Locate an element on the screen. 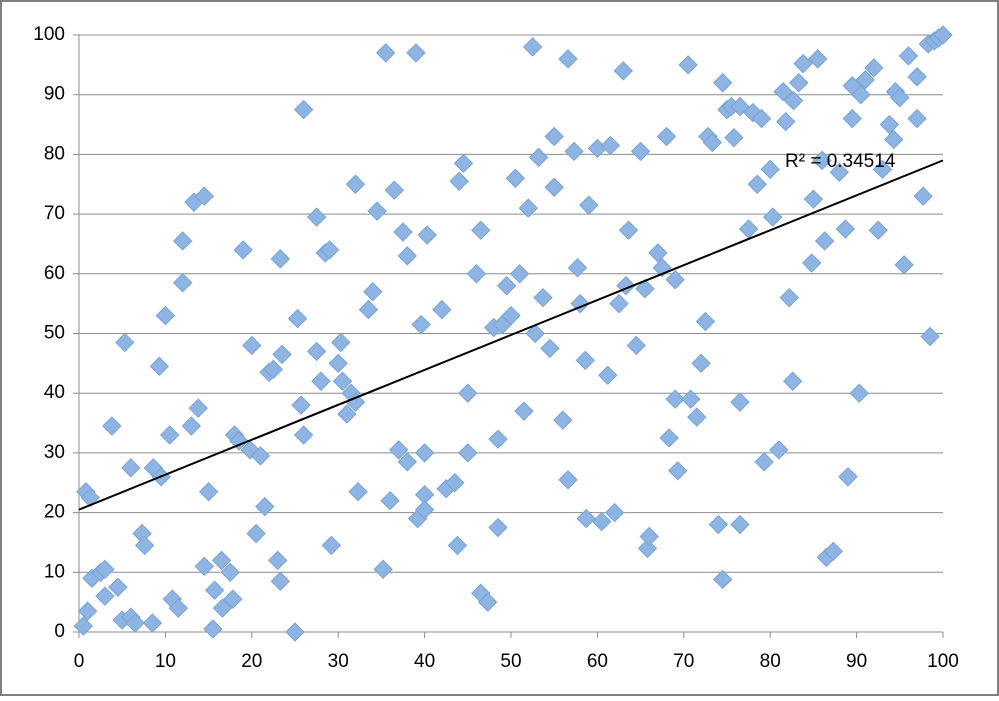 The image size is (999, 701). y-tick-label: 30 is located at coordinates (54, 452).